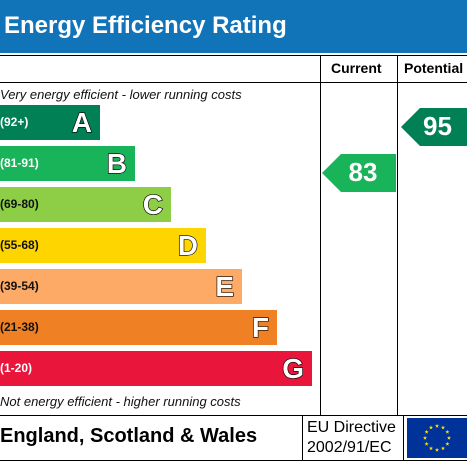 This screenshot has height=467, width=467. What do you see at coordinates (19, 204) in the screenshot?
I see `band-range: (69-80)` at bounding box center [19, 204].